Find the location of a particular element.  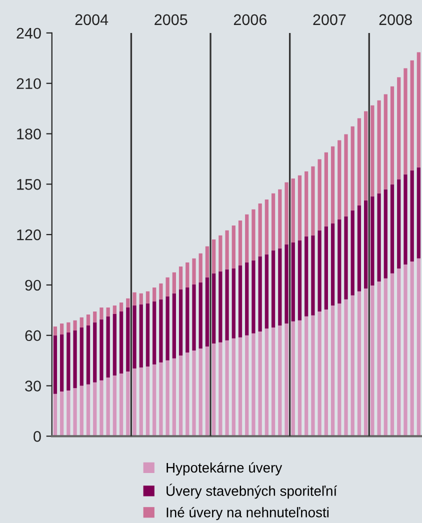

text: 2008 is located at coordinates (395, 20).